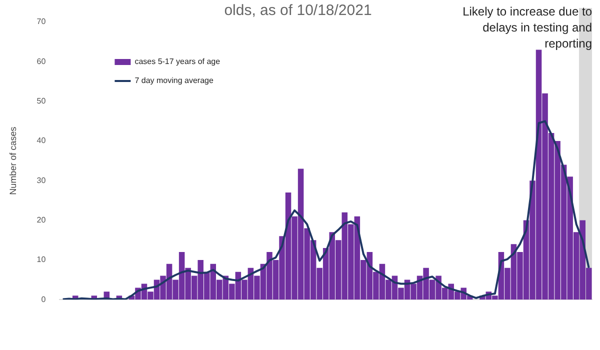 This screenshot has width=600, height=350. What do you see at coordinates (43, 299) in the screenshot?
I see `y-tick-label: 0` at bounding box center [43, 299].